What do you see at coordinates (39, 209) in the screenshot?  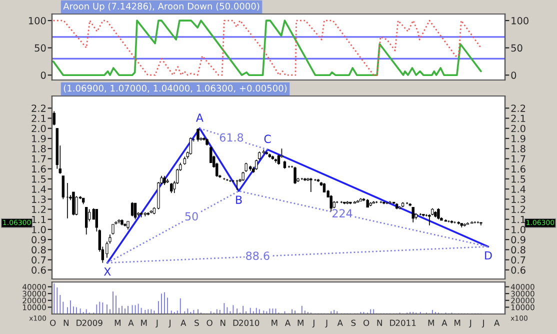 I see `y-tick-label: 1.2` at bounding box center [39, 209].